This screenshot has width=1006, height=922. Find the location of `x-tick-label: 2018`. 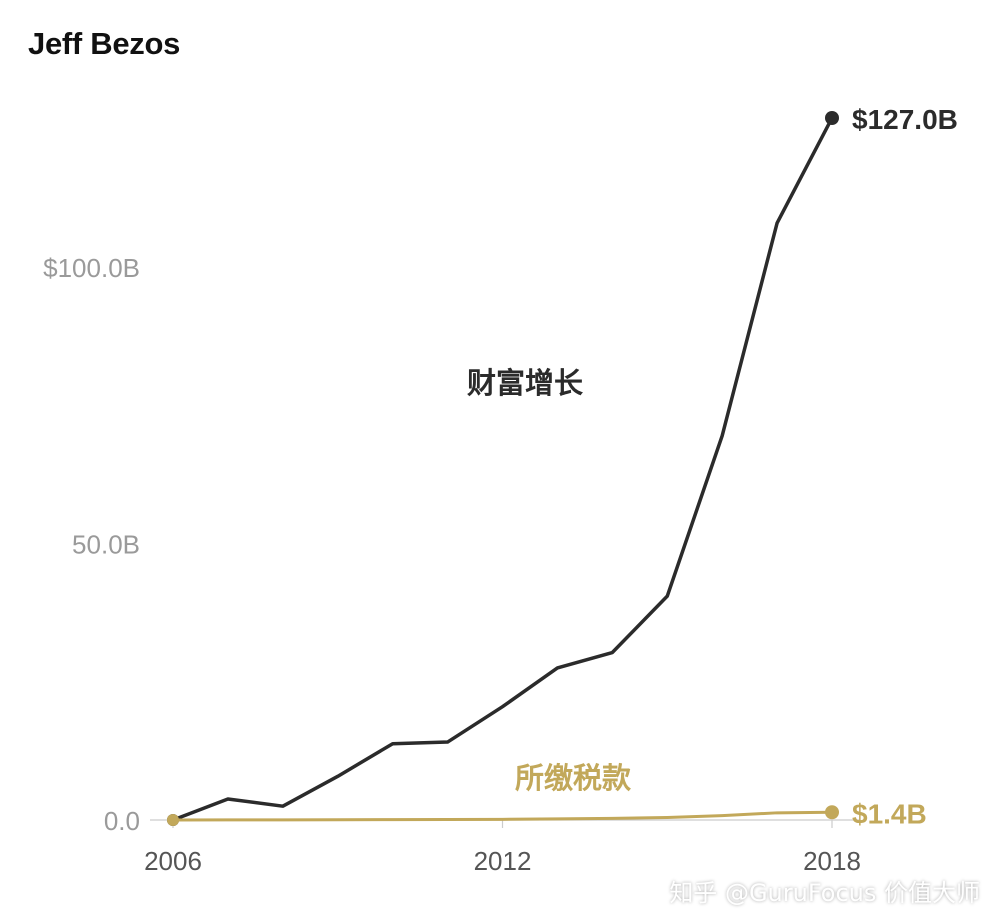

x-tick-label: 2018 is located at coordinates (832, 861).